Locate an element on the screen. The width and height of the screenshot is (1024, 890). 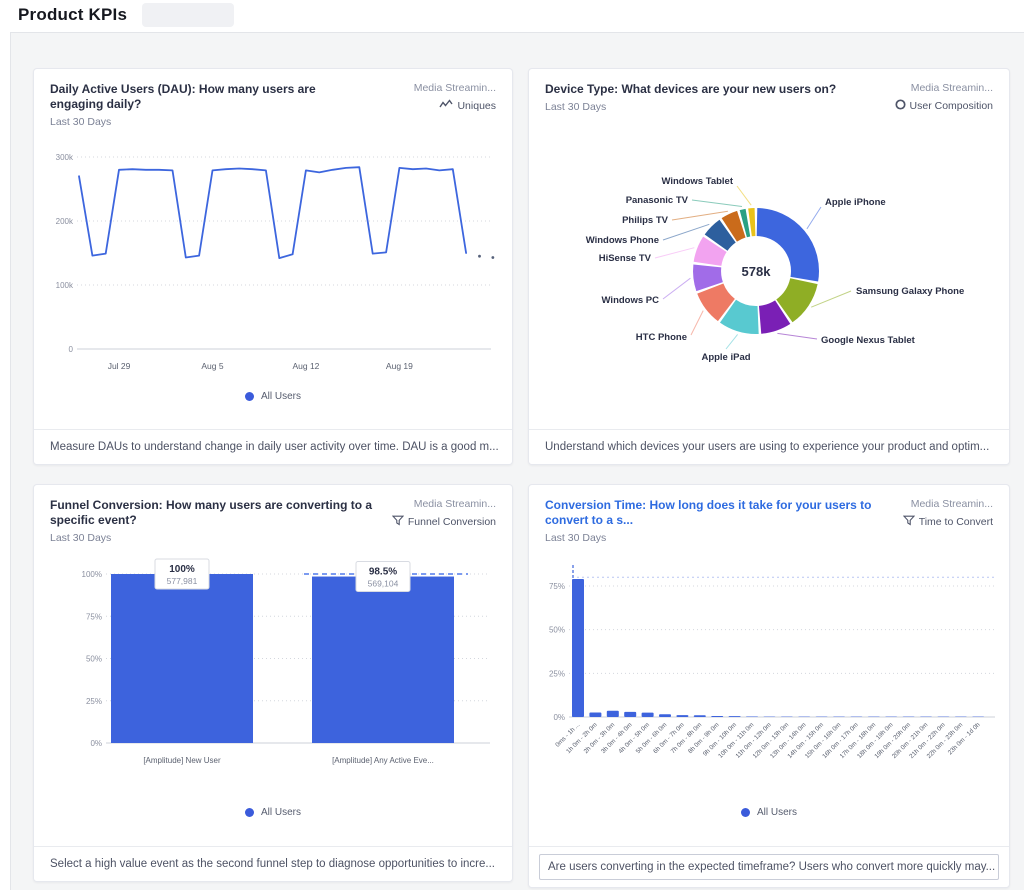
chart-type-badge: User Composition is located at coordinates (943, 106).